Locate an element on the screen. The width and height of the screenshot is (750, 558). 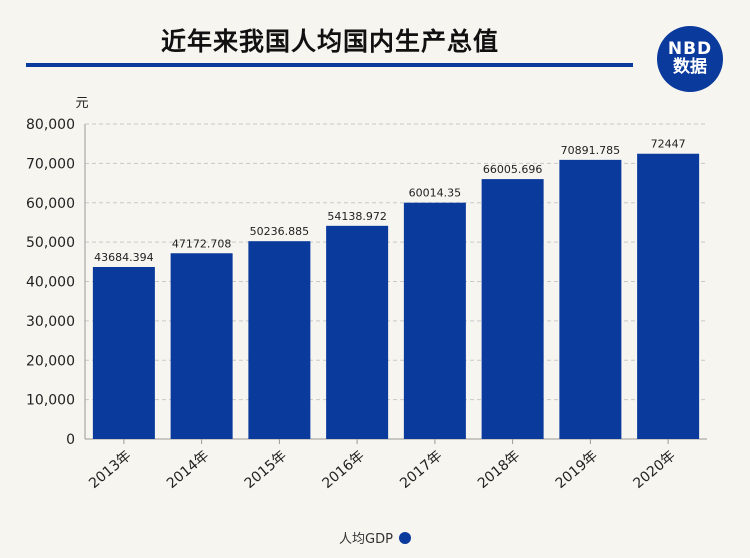
x-tick-label: 2018年 is located at coordinates (499, 470).